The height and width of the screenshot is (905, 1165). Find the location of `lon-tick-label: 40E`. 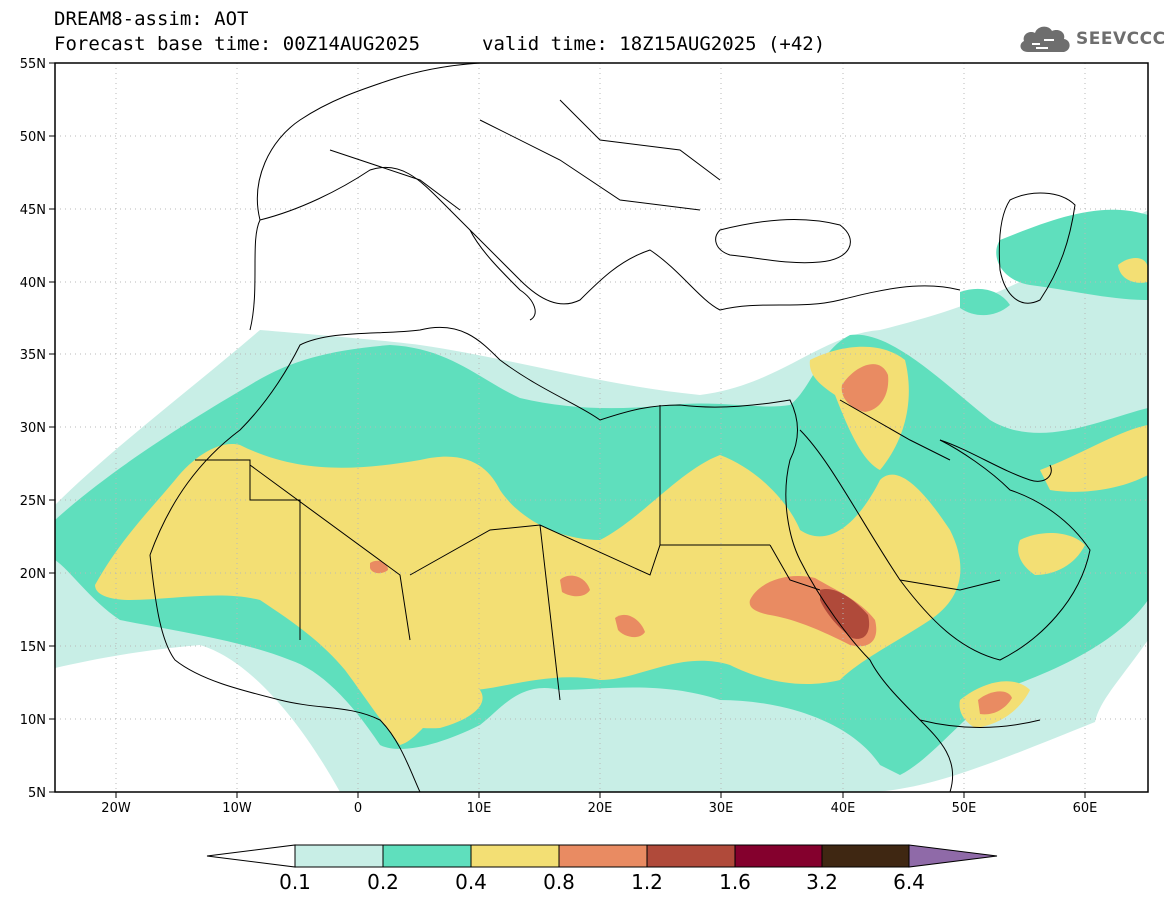

lon-tick-label: 40E is located at coordinates (843, 808).